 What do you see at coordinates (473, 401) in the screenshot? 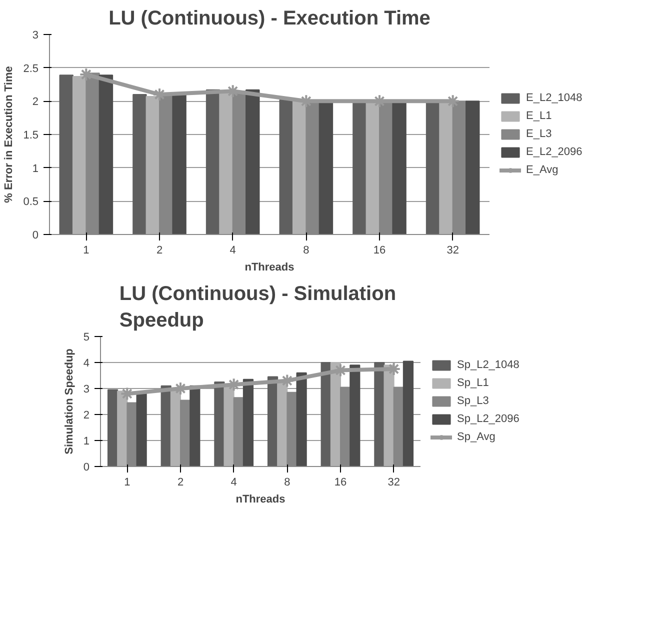
I see `legend-label: Sp_L3` at bounding box center [473, 401].